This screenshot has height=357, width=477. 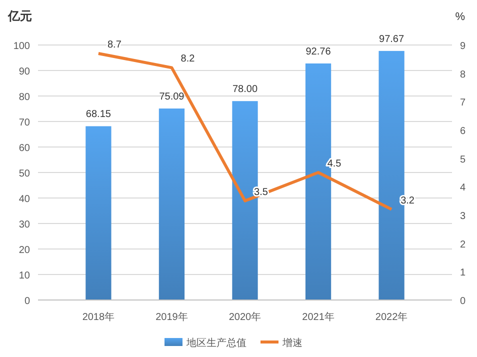 What do you see at coordinates (24, 97) in the screenshot?
I see `y-tick-label: 80` at bounding box center [24, 97].